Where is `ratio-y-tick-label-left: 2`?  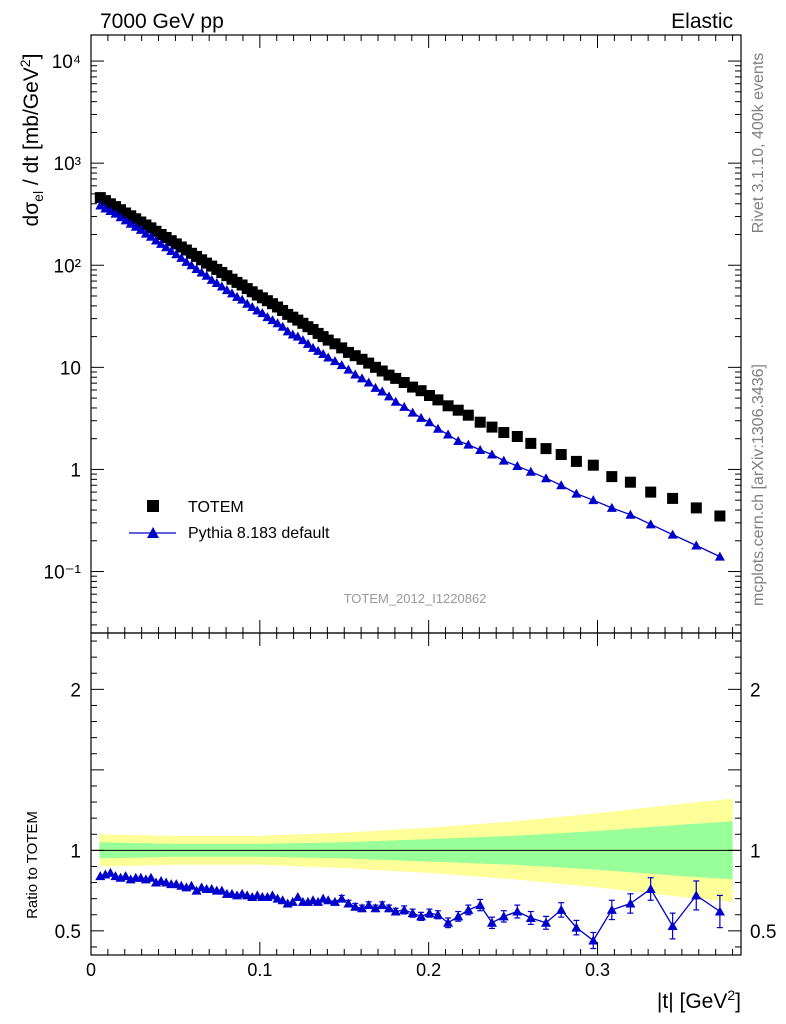
ratio-y-tick-label-left: 2 is located at coordinates (75, 690).